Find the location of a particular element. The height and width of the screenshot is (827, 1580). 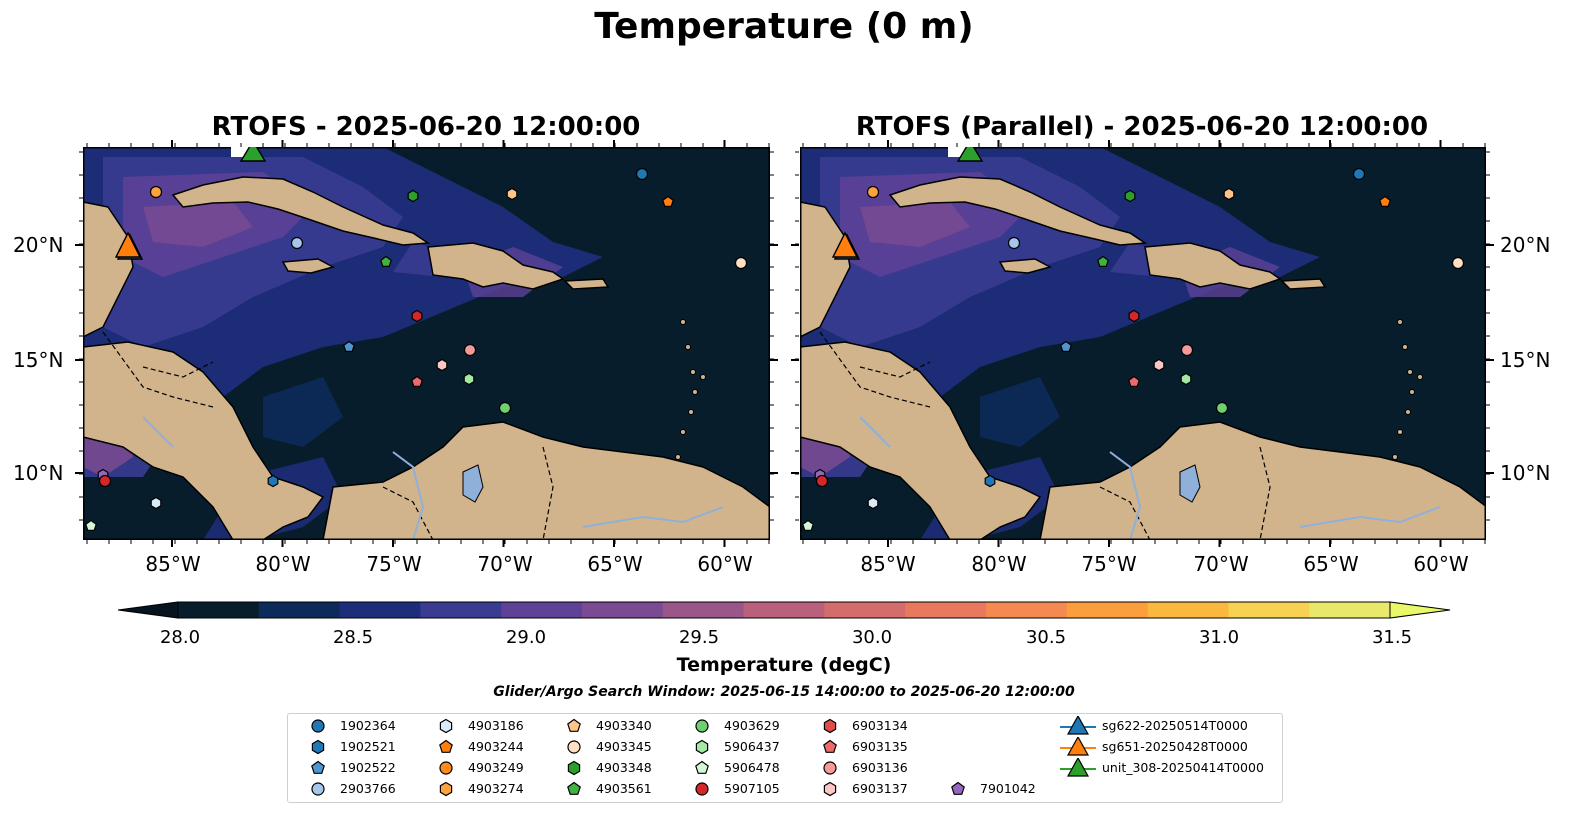

glider-markers is located at coordinates (190, 203).